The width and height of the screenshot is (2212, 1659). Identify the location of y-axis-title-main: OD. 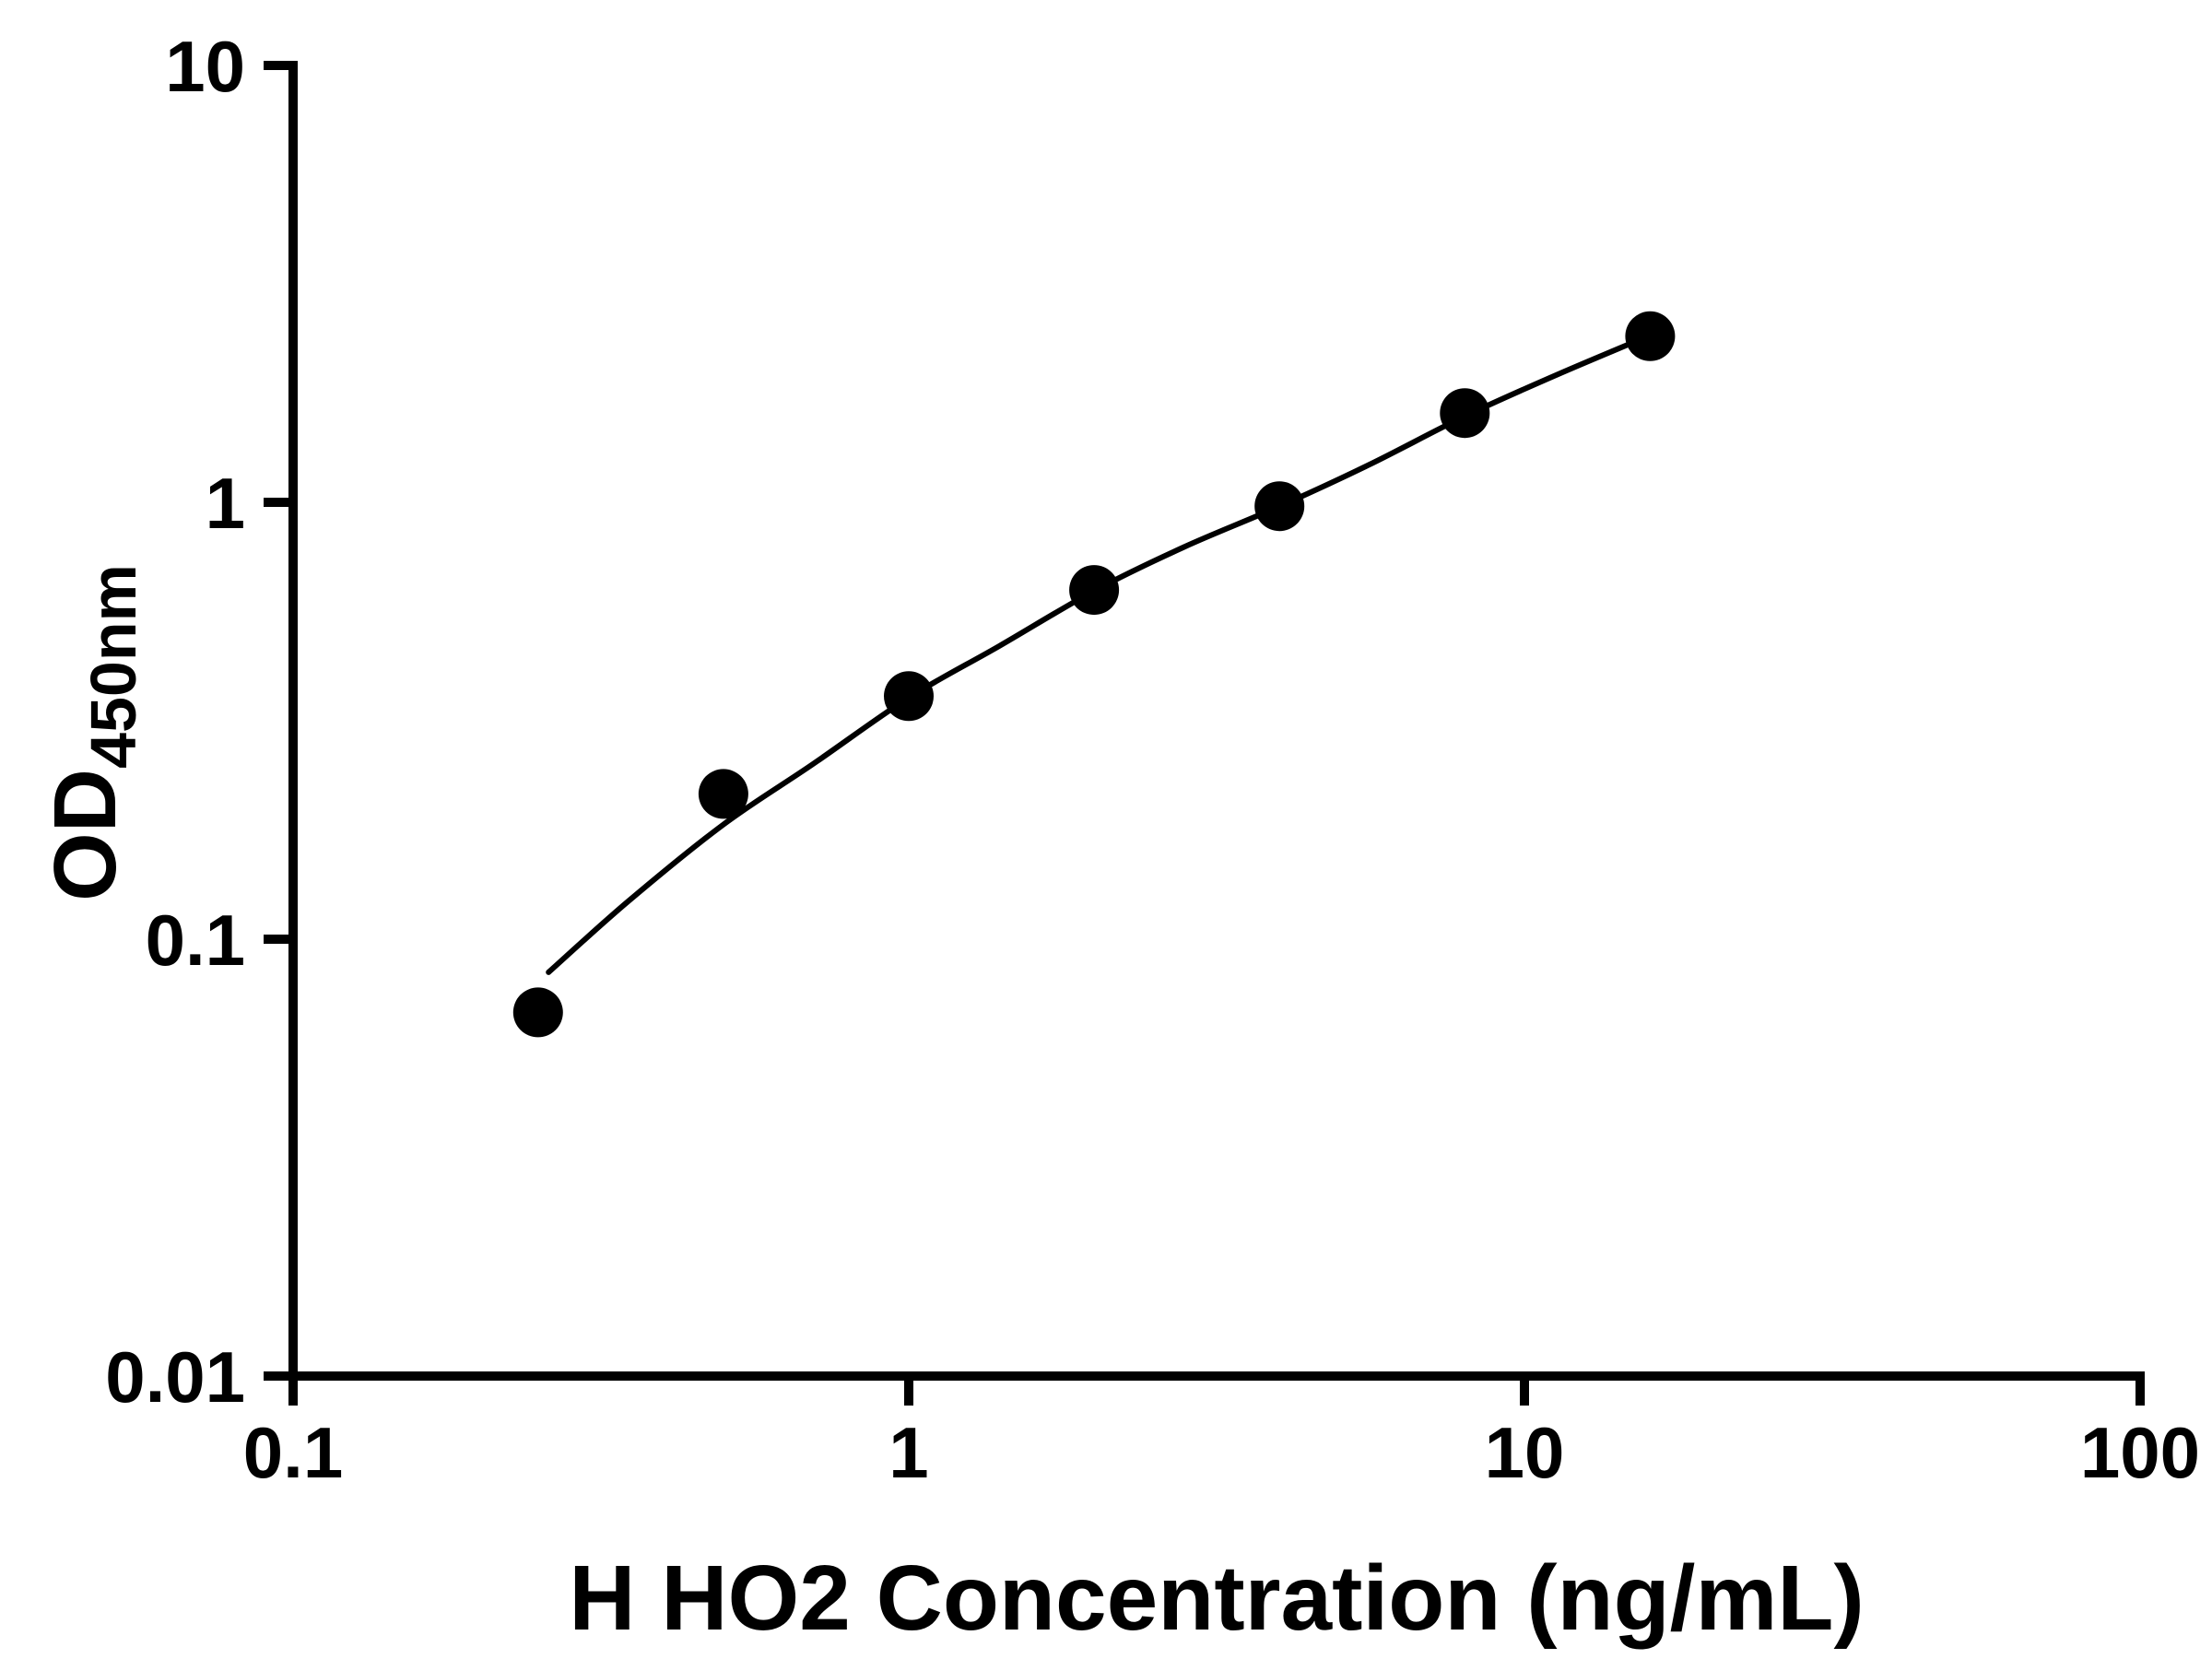
(85, 835).